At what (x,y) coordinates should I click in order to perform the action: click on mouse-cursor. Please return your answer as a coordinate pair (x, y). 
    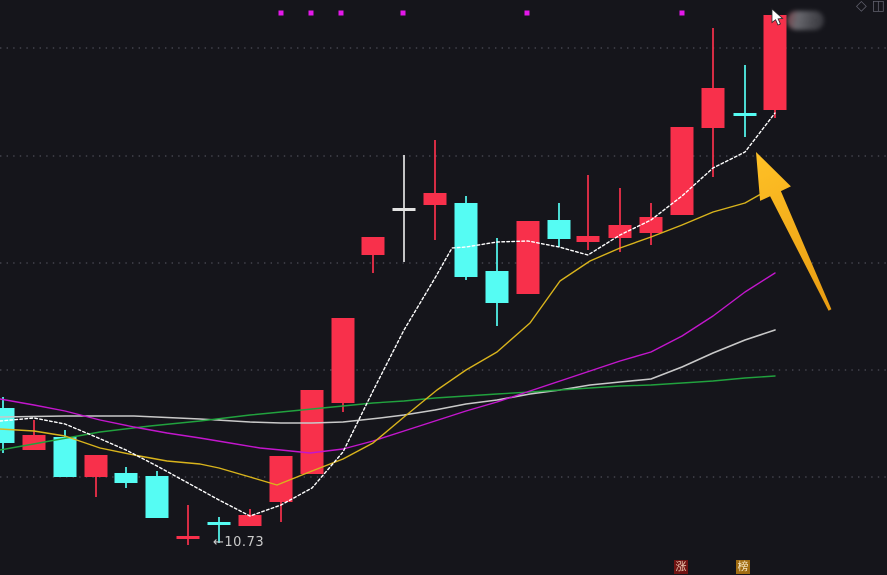
    Looking at the image, I should click on (777, 17).